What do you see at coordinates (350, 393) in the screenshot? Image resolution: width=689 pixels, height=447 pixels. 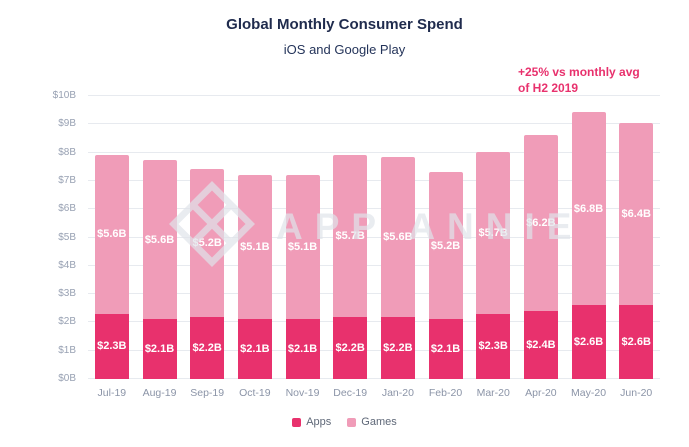 I see `x-tick-label: Dec-19` at bounding box center [350, 393].